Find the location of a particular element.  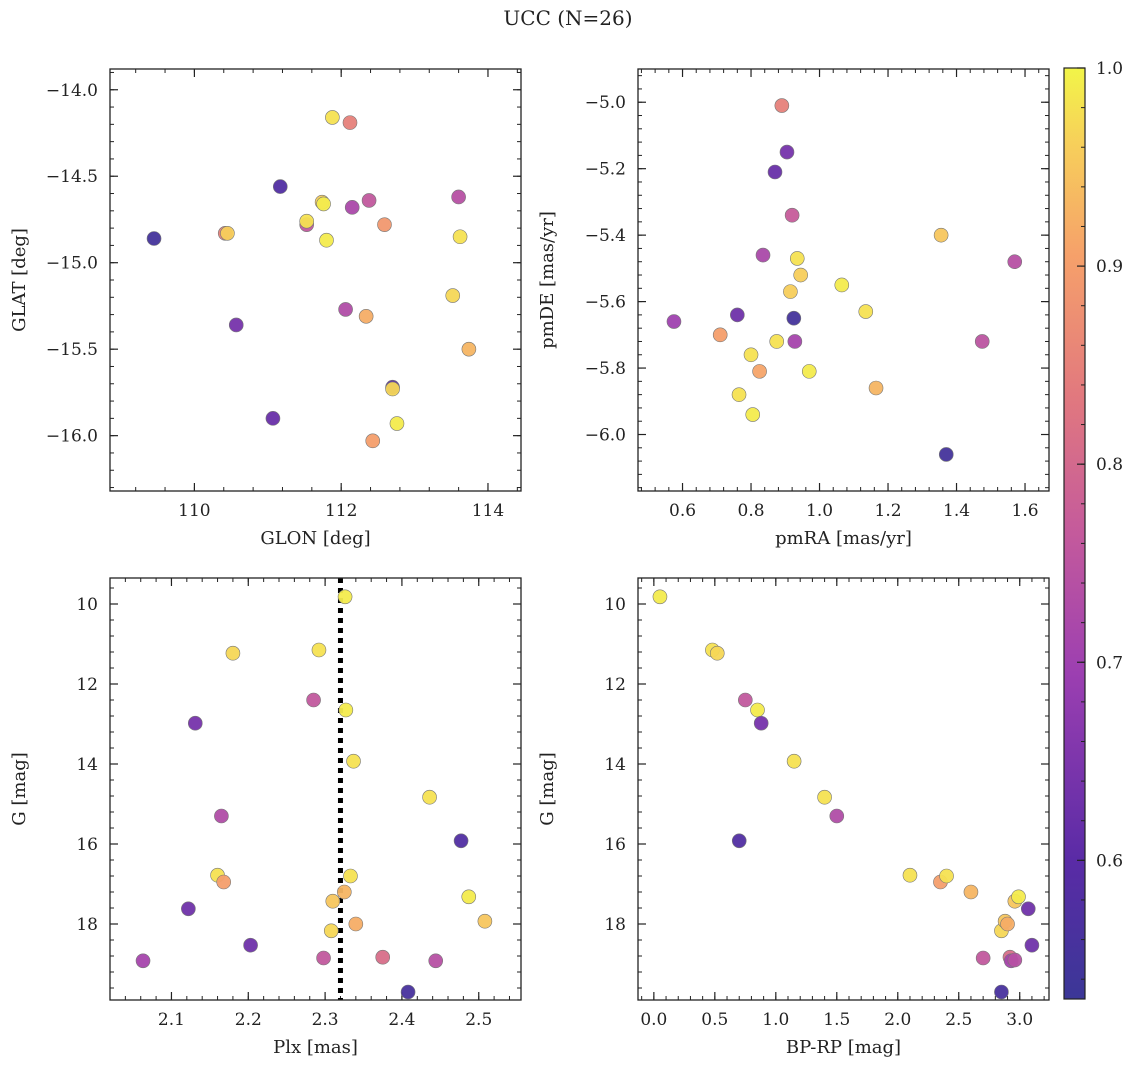

y-tick-label: −16.0 is located at coordinates (72, 437).